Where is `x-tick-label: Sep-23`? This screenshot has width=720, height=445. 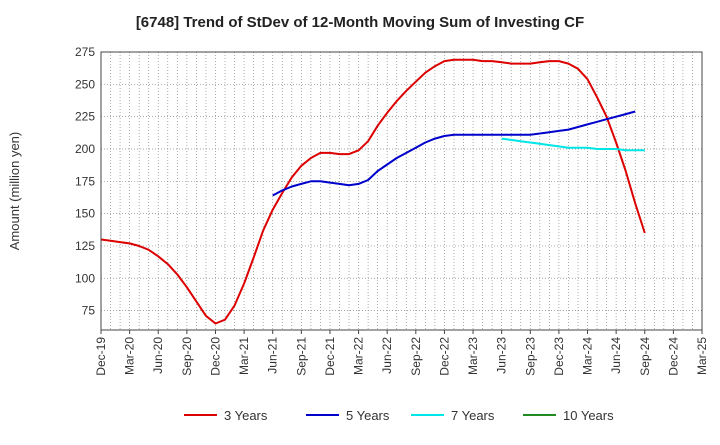
x-tick-label: Sep-23 is located at coordinates (530, 356).